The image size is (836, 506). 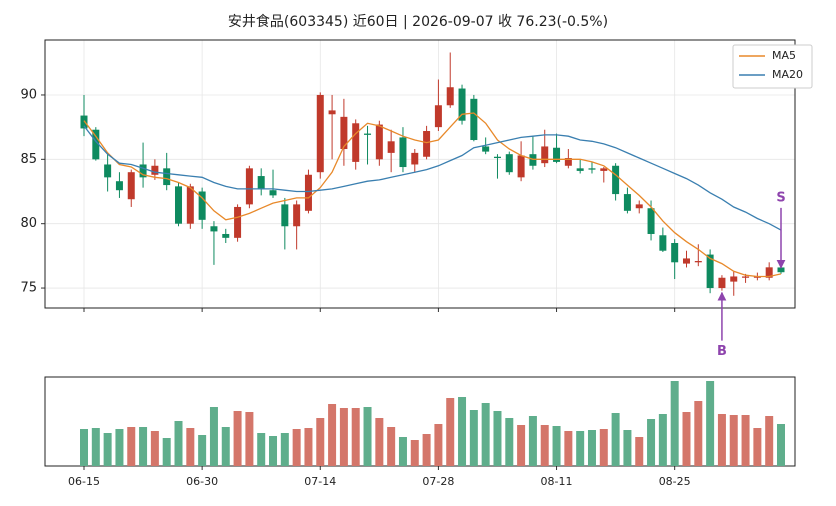 What do you see at coordinates (84, 481) in the screenshot?
I see `x-tick-label: 06-15` at bounding box center [84, 481].